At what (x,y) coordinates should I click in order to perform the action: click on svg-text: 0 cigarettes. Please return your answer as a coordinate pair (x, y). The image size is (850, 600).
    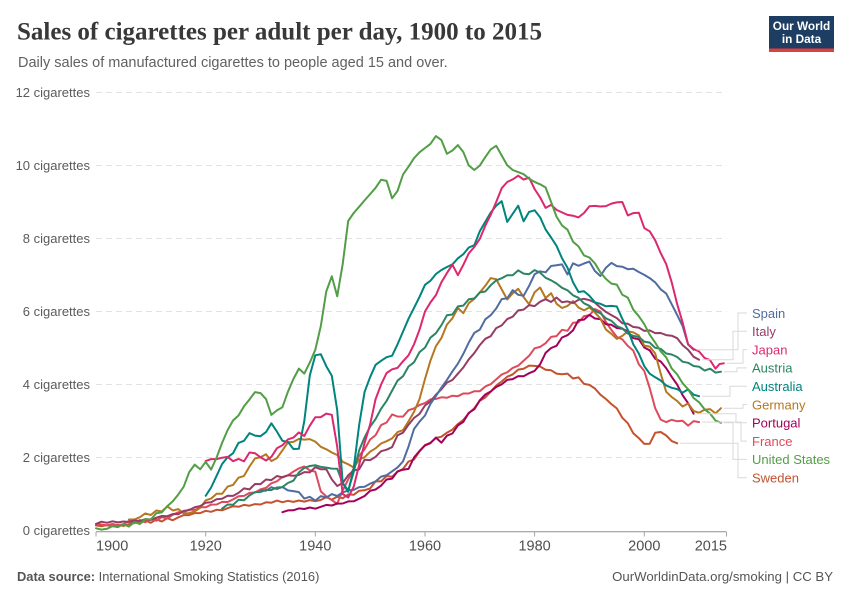
    Looking at the image, I should click on (57, 530).